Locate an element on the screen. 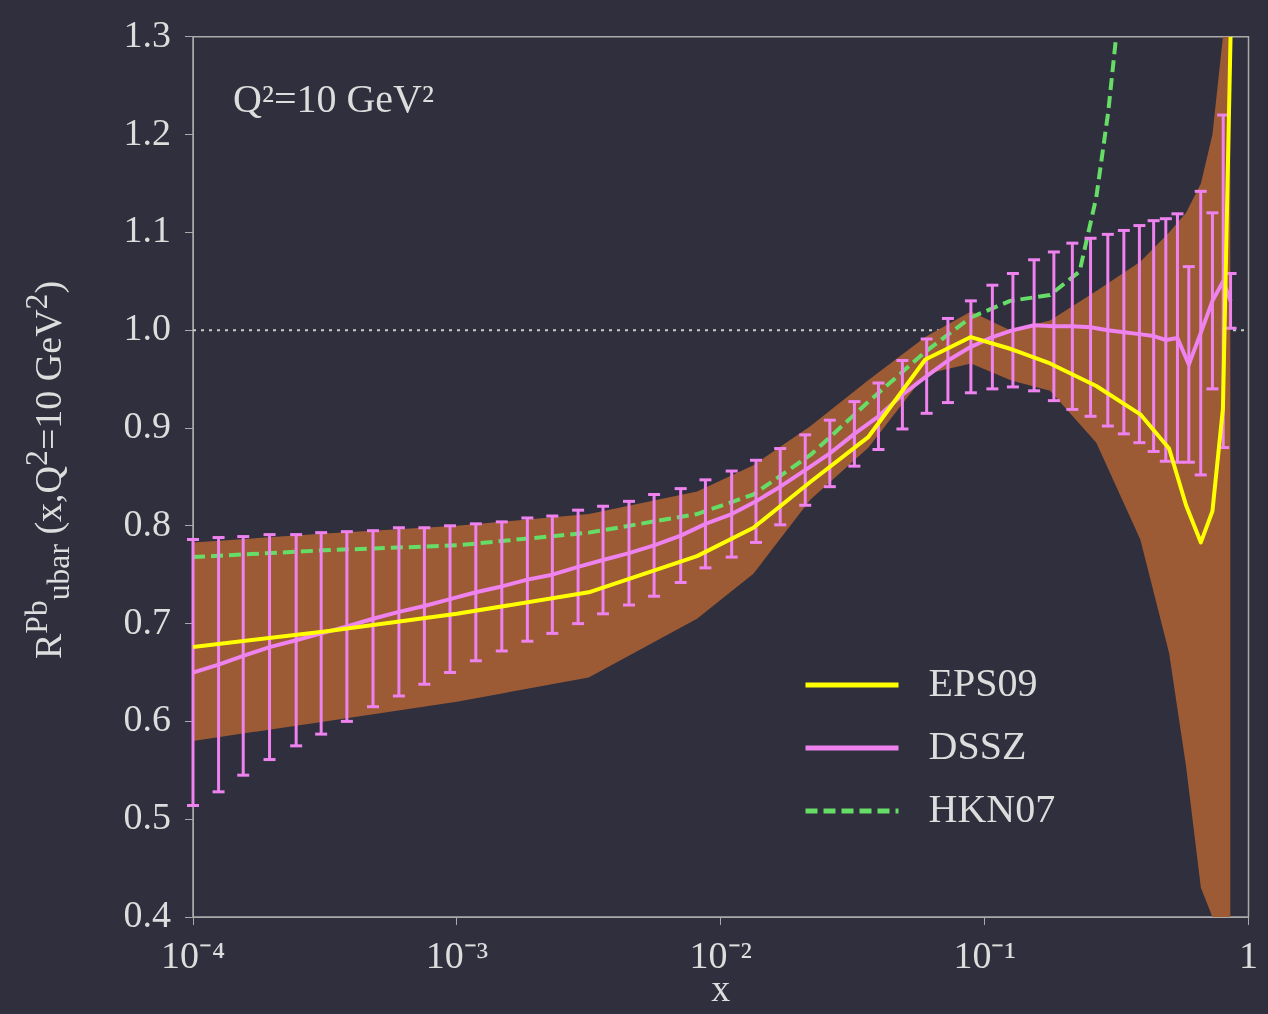 The height and width of the screenshot is (1014, 1268). annotation: Q²=10 GeV² is located at coordinates (333, 98).